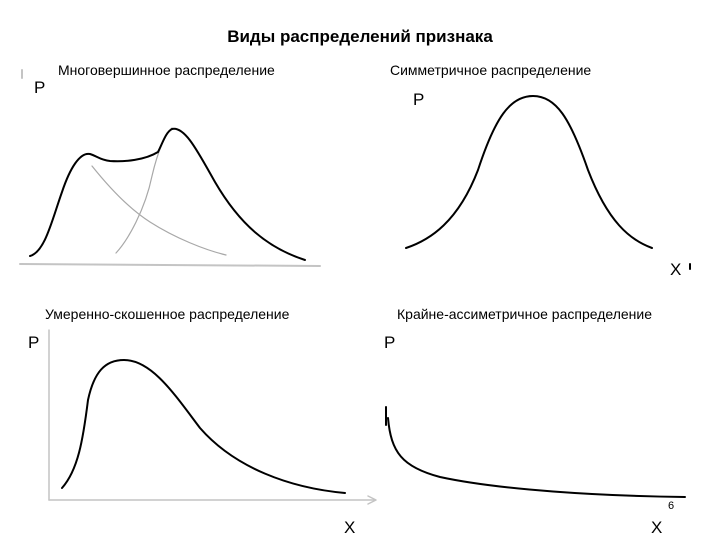 Image resolution: width=720 pixels, height=540 pixels. I want to click on panel-moderate-skew-y-letter: P, so click(34, 342).